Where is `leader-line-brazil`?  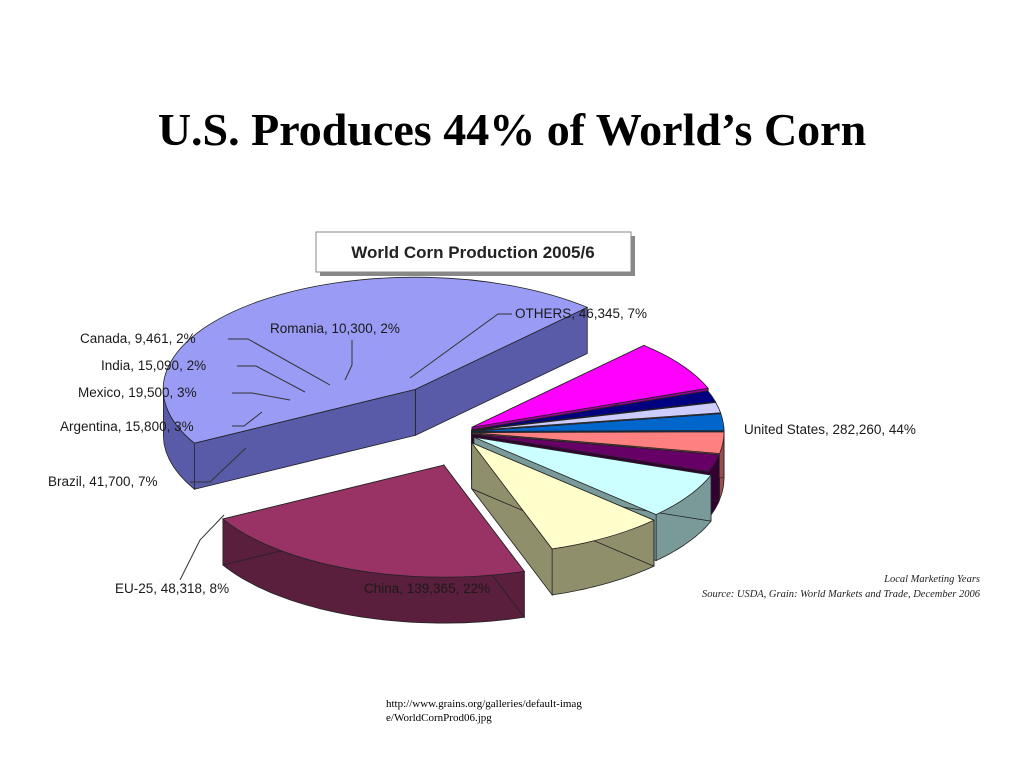
leader-line-brazil is located at coordinates (218, 465).